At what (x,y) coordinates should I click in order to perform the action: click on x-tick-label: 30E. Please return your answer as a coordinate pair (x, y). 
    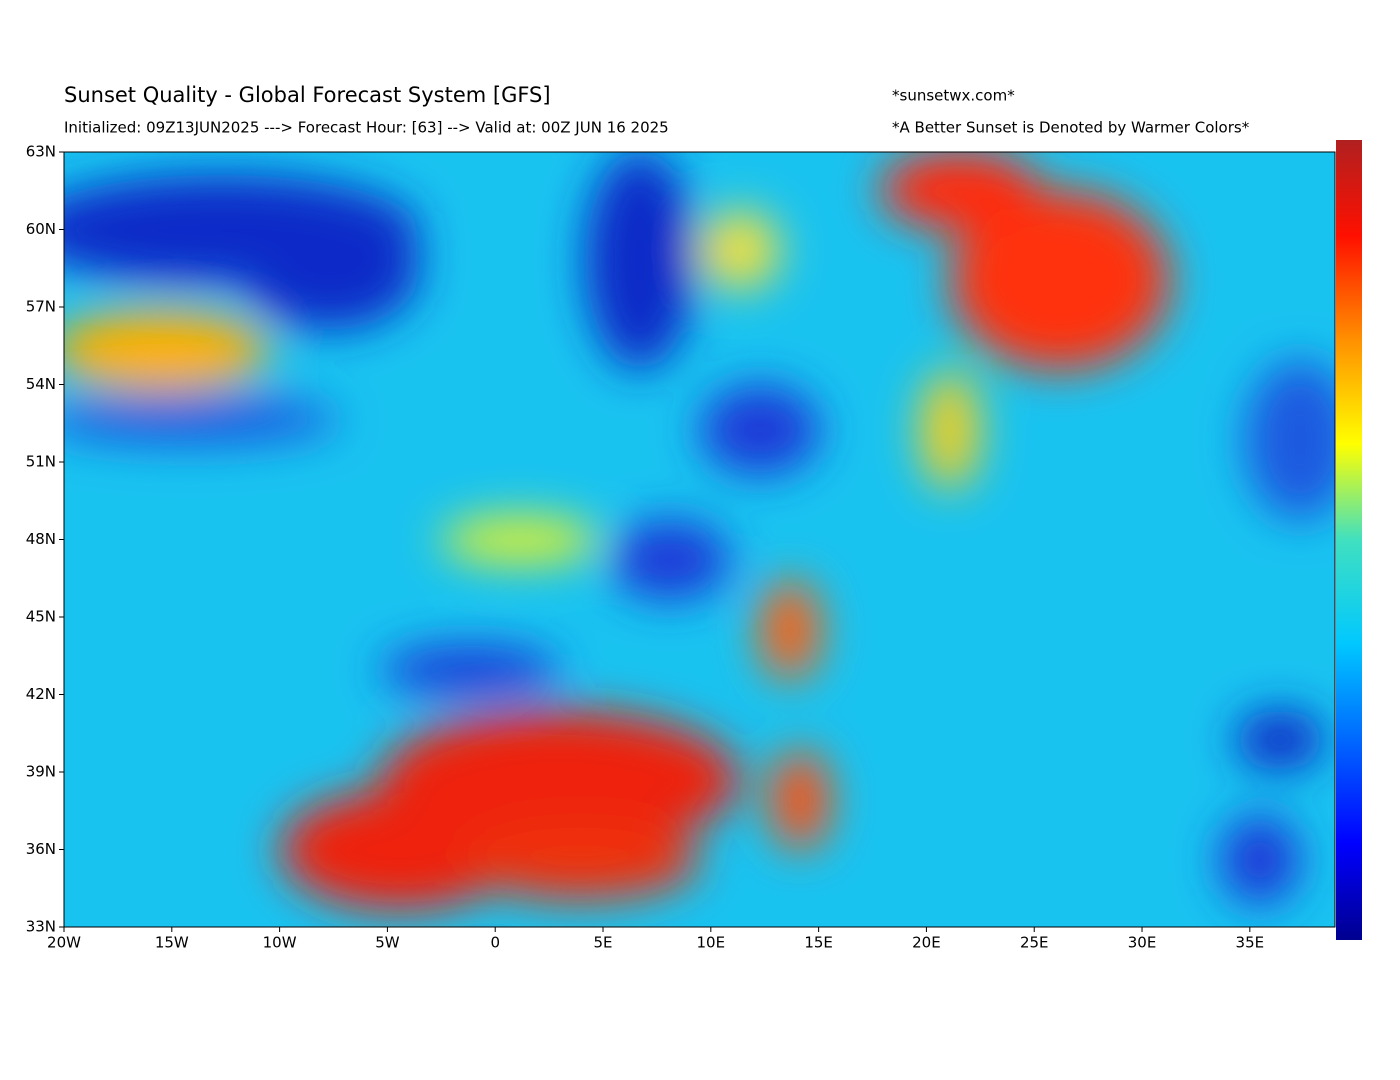
    Looking at the image, I should click on (1142, 943).